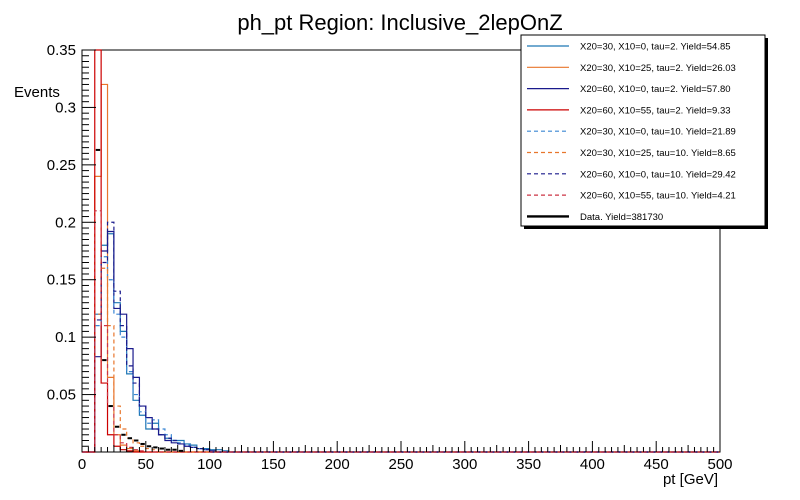 The height and width of the screenshot is (500, 800). Describe the element at coordinates (65, 222) in the screenshot. I see `y-tick-label: 0.2` at that location.